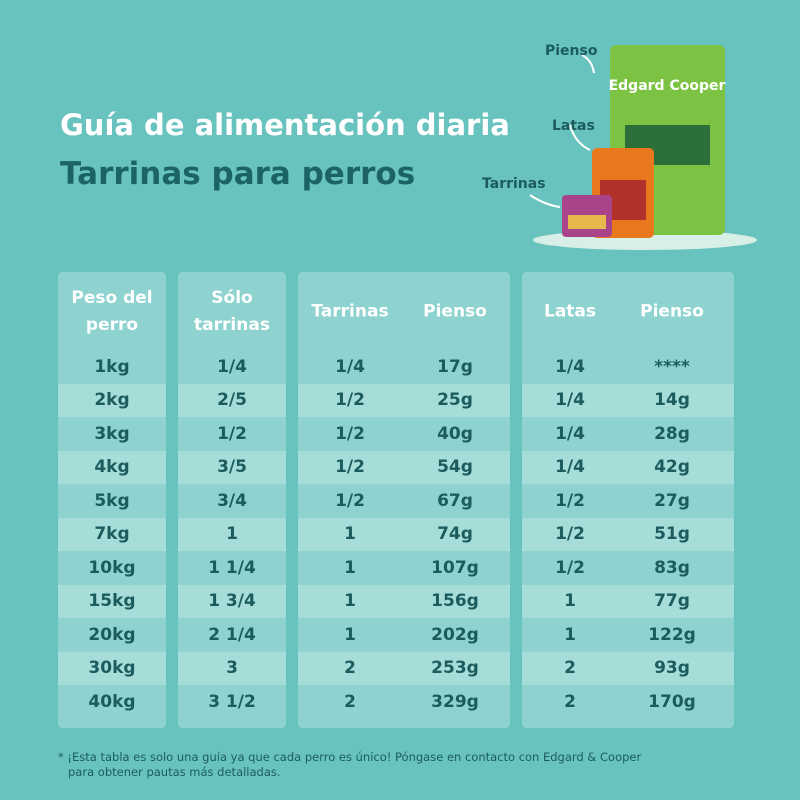 This screenshot has height=800, width=800. Describe the element at coordinates (672, 534) in the screenshot. I see `table-cell: 51g` at that location.